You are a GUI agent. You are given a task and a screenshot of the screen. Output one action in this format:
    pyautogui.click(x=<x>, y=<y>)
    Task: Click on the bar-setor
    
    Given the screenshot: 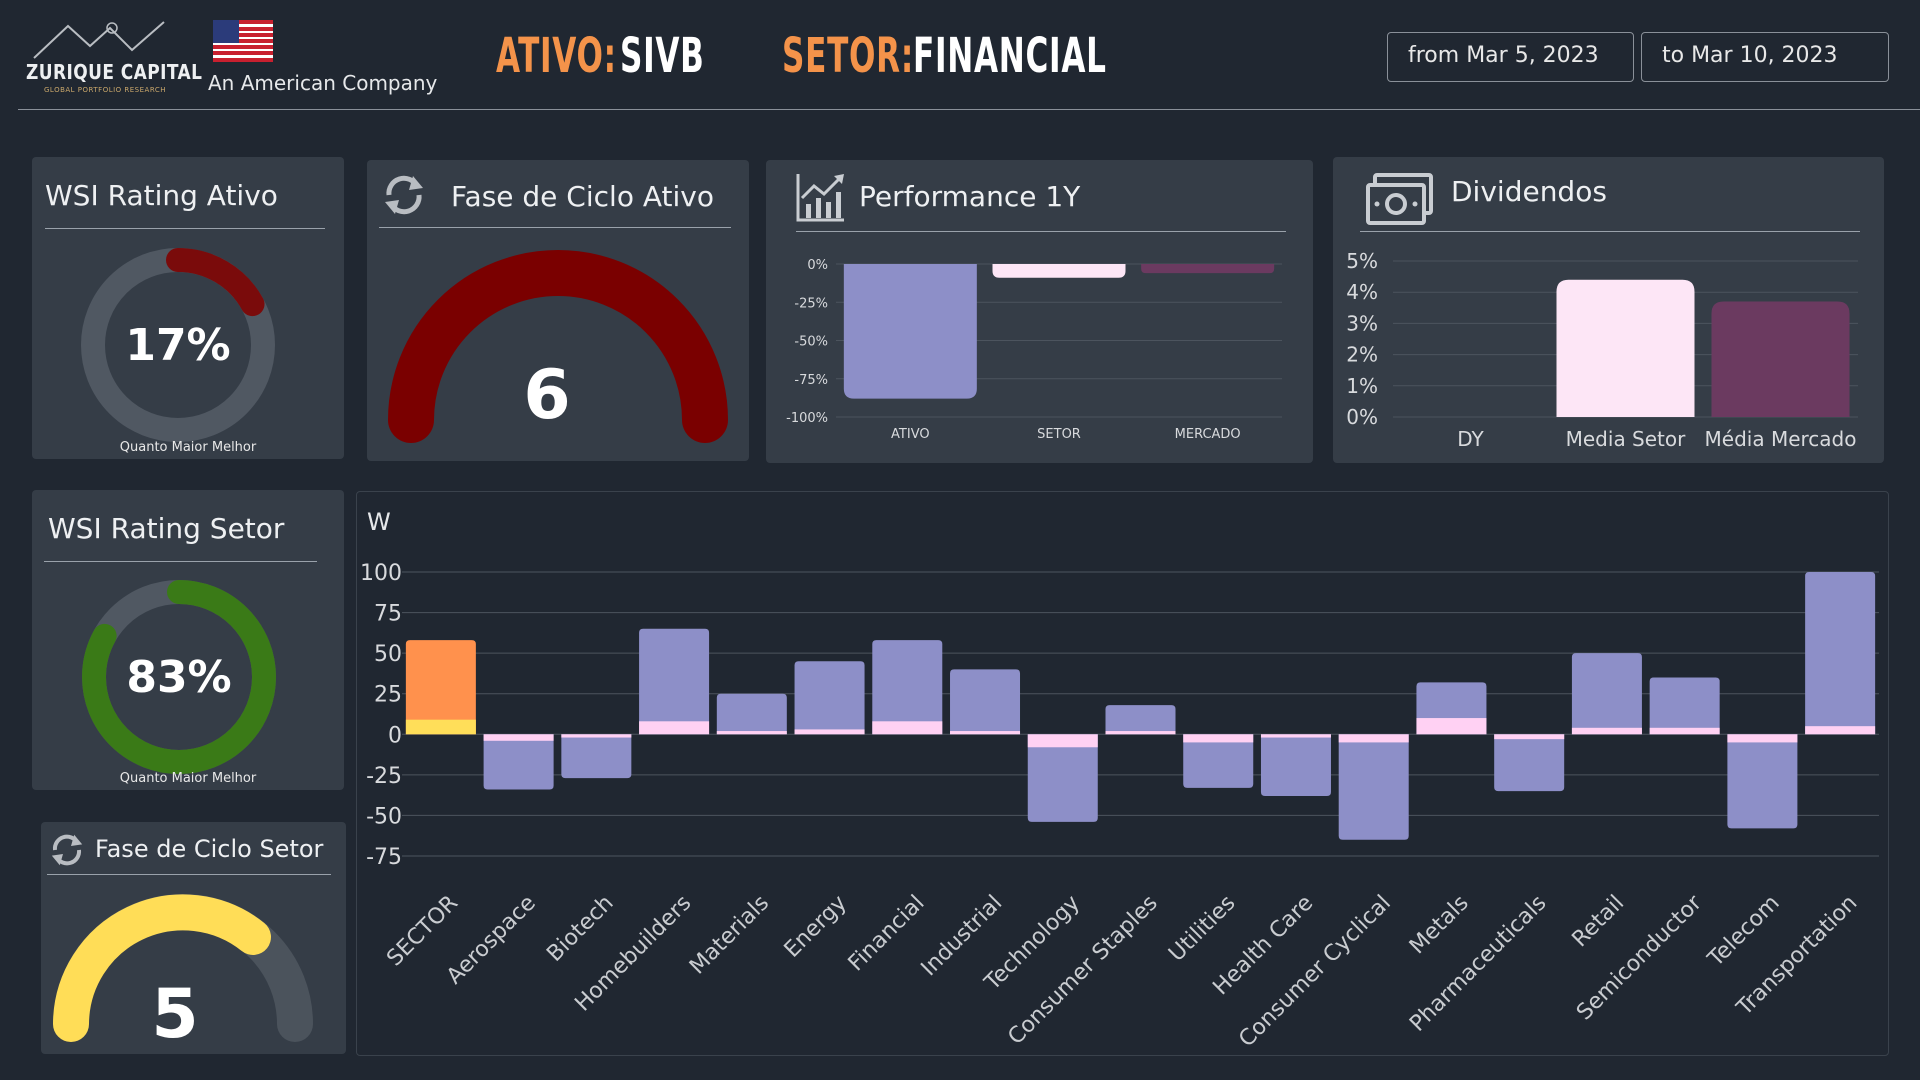 What is the action you would take?
    pyautogui.click(x=1059, y=271)
    